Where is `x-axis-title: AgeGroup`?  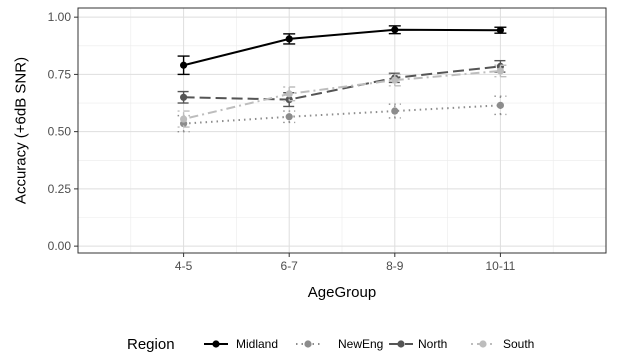 x-axis-title: AgeGroup is located at coordinates (342, 292).